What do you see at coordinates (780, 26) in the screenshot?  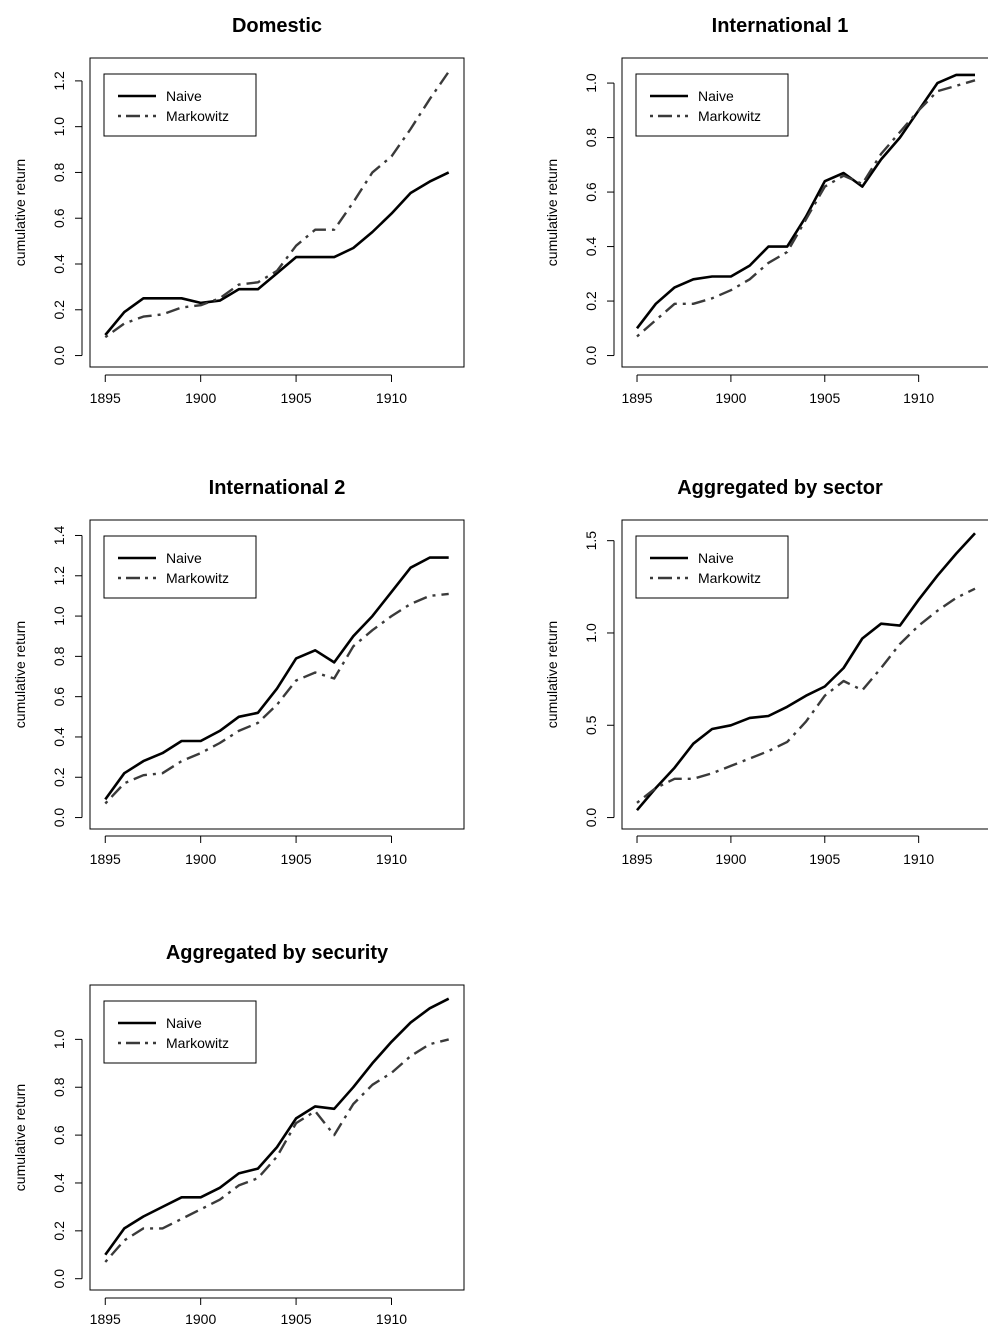 I see `chart-title: International 1` at bounding box center [780, 26].